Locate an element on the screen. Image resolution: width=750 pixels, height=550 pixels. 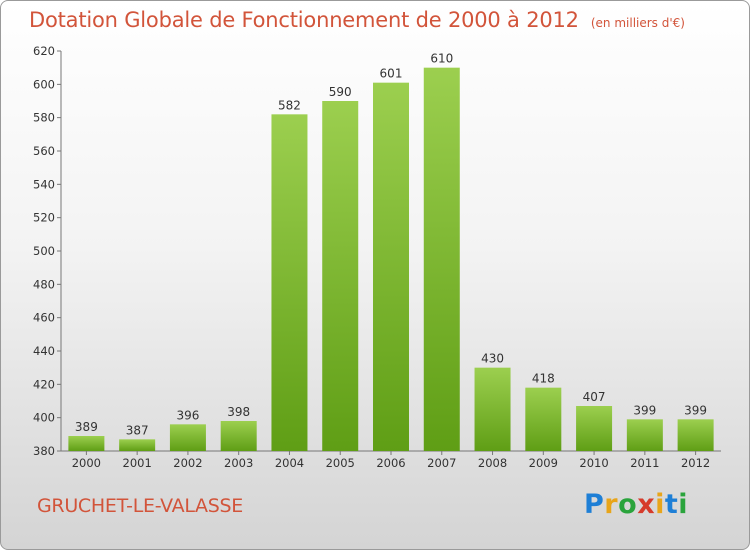
bar-2009 is located at coordinates (543, 419).